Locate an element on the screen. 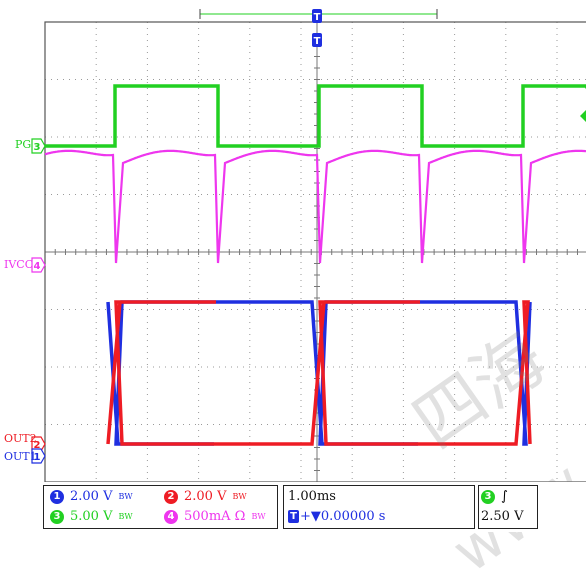 The height and width of the screenshot is (586, 586). ch3-bw-icon: BW is located at coordinates (125, 516).